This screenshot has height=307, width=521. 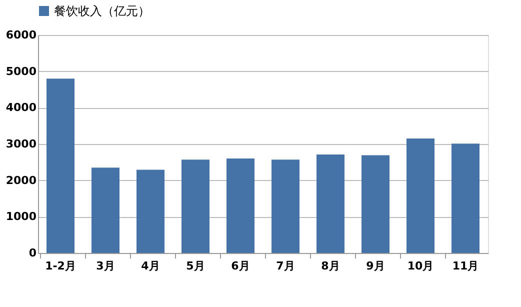 I want to click on x-tick-label: 10月, so click(x=420, y=266).